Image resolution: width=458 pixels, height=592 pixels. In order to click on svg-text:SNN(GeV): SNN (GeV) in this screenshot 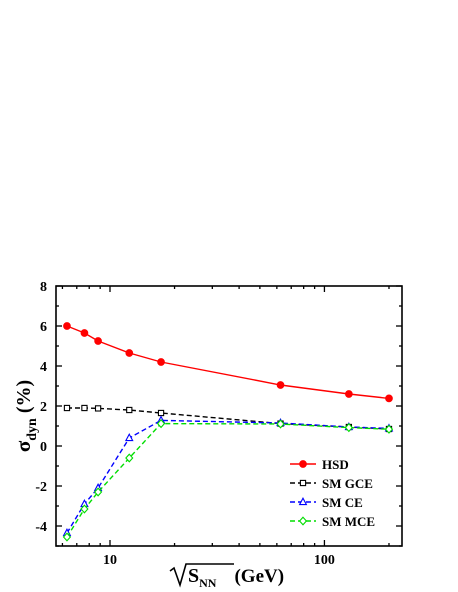, I will do `click(236, 577)`.